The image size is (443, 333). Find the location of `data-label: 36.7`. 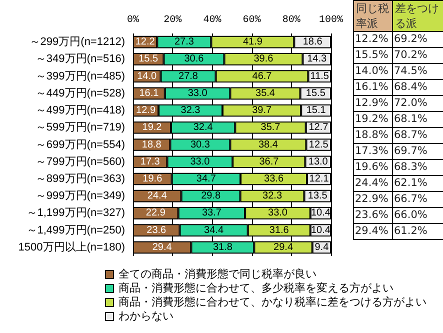

data-label: 36.7 is located at coordinates (269, 162).